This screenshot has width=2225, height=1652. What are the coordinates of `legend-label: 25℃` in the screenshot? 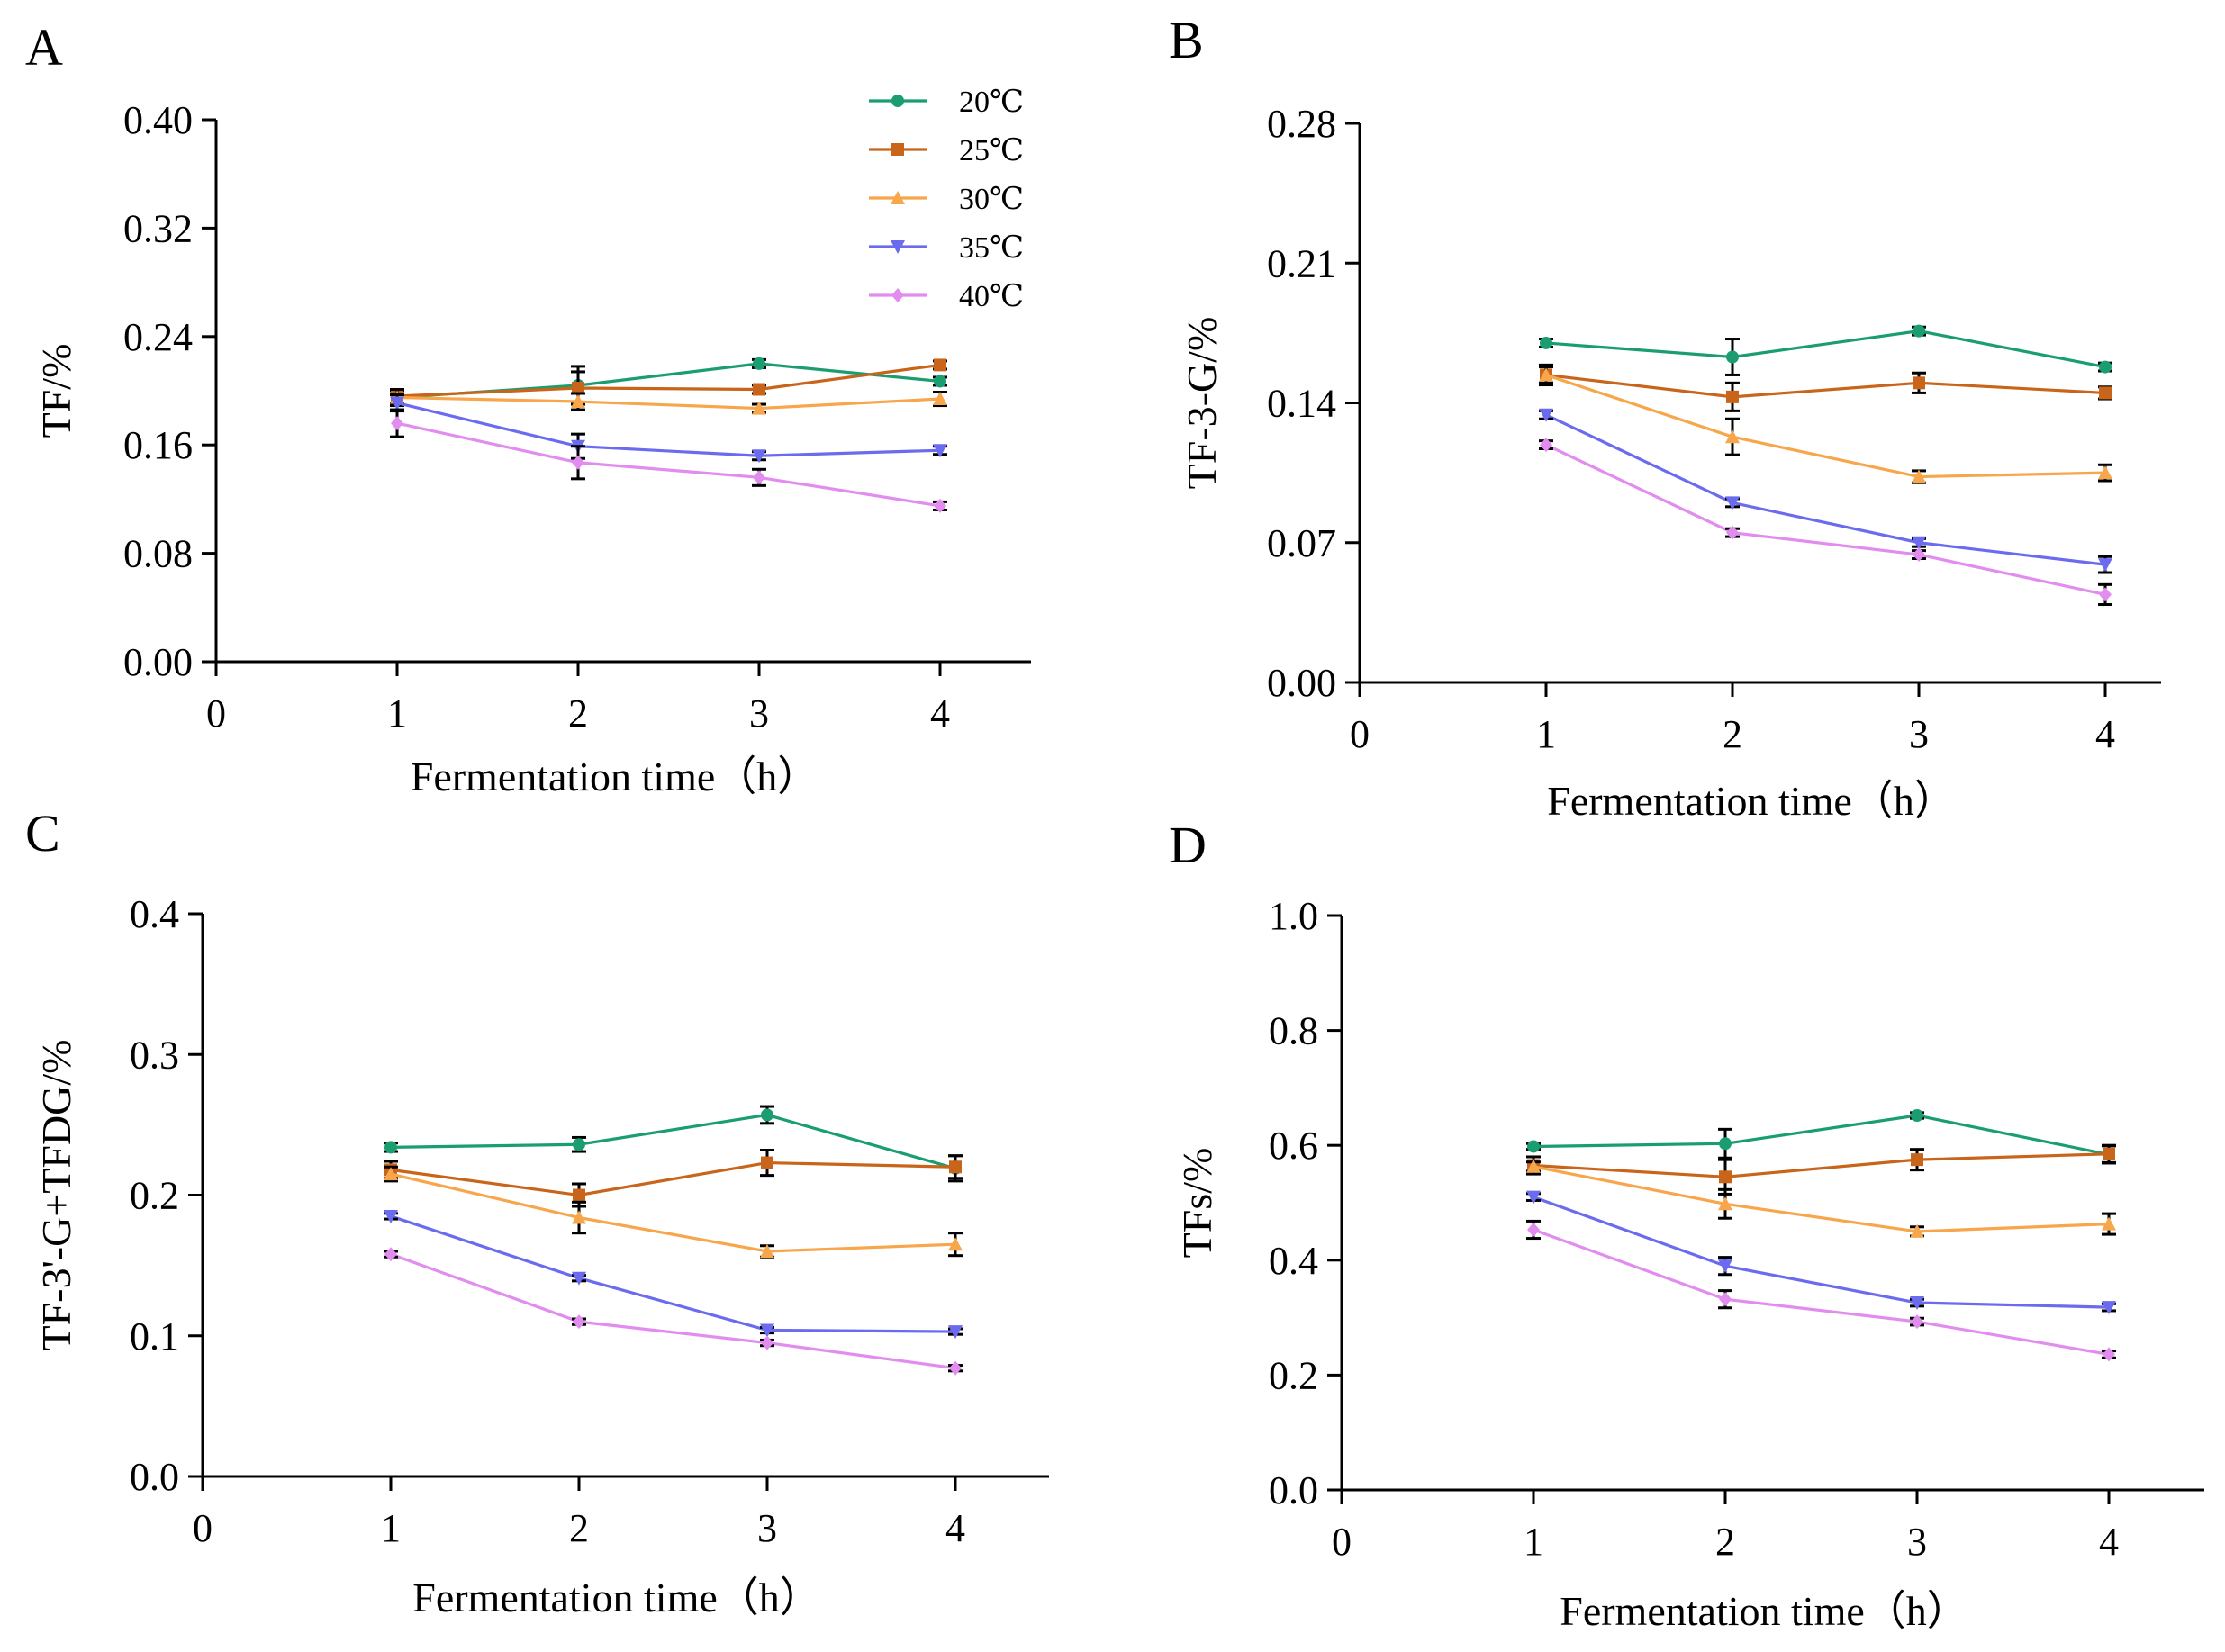 It's located at (991, 150).